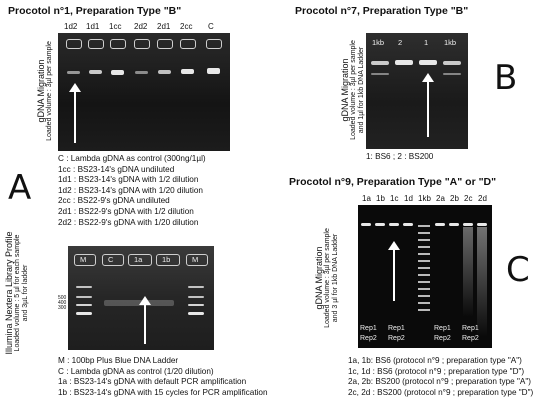 The height and width of the screenshot is (410, 550). I want to click on lane-label: 2, so click(400, 42).